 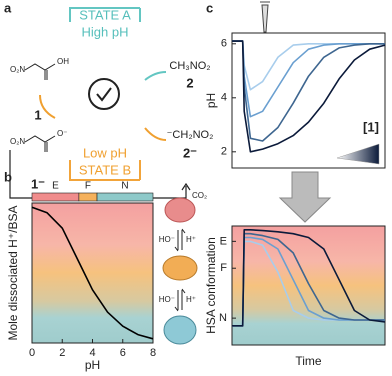 I want to click on x-tick-label: 0, so click(x=32, y=353).